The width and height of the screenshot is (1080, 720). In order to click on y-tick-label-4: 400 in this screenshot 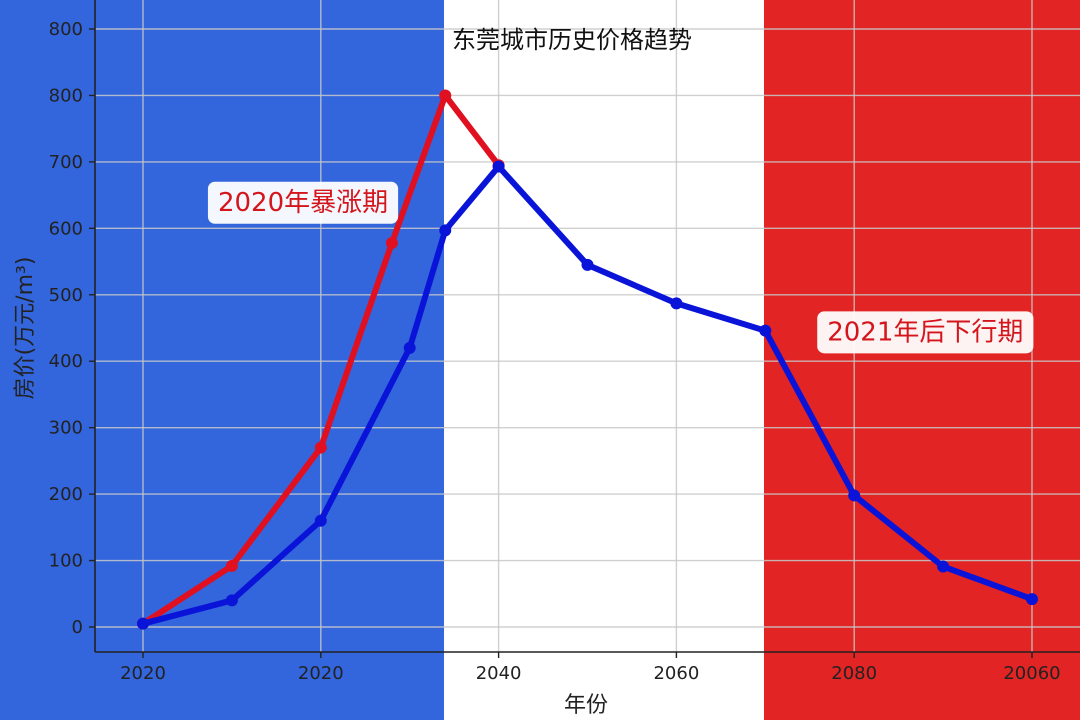, I will do `click(66, 361)`.